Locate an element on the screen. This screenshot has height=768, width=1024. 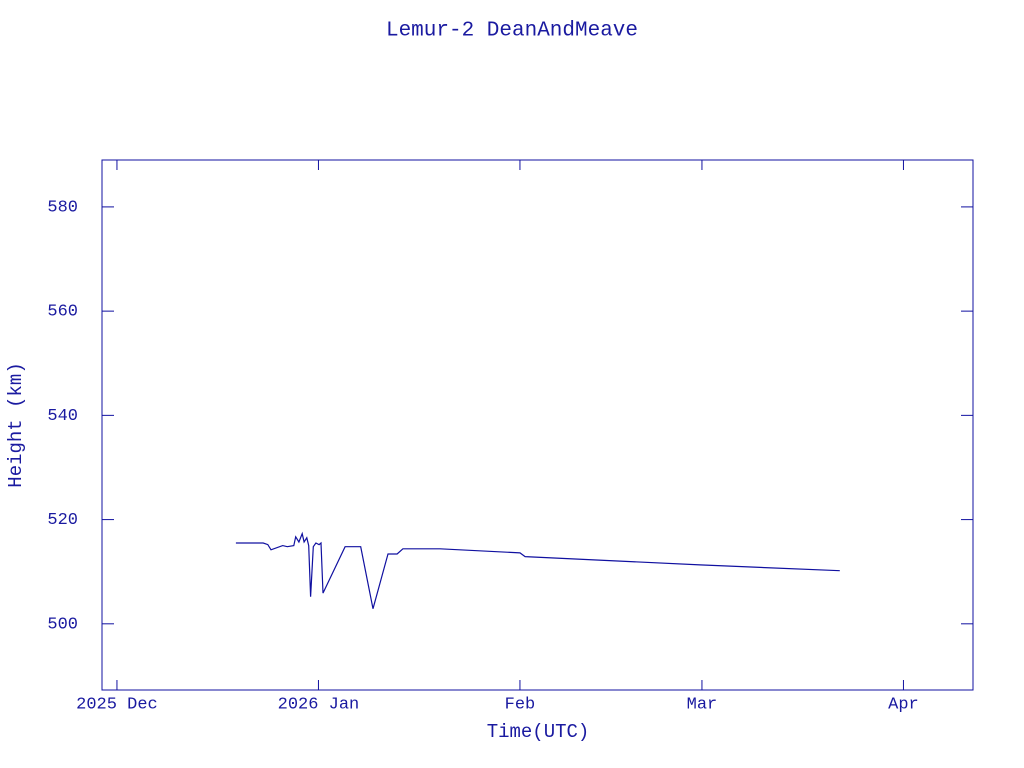
x-axis-label: Time(UTC) is located at coordinates (538, 732).